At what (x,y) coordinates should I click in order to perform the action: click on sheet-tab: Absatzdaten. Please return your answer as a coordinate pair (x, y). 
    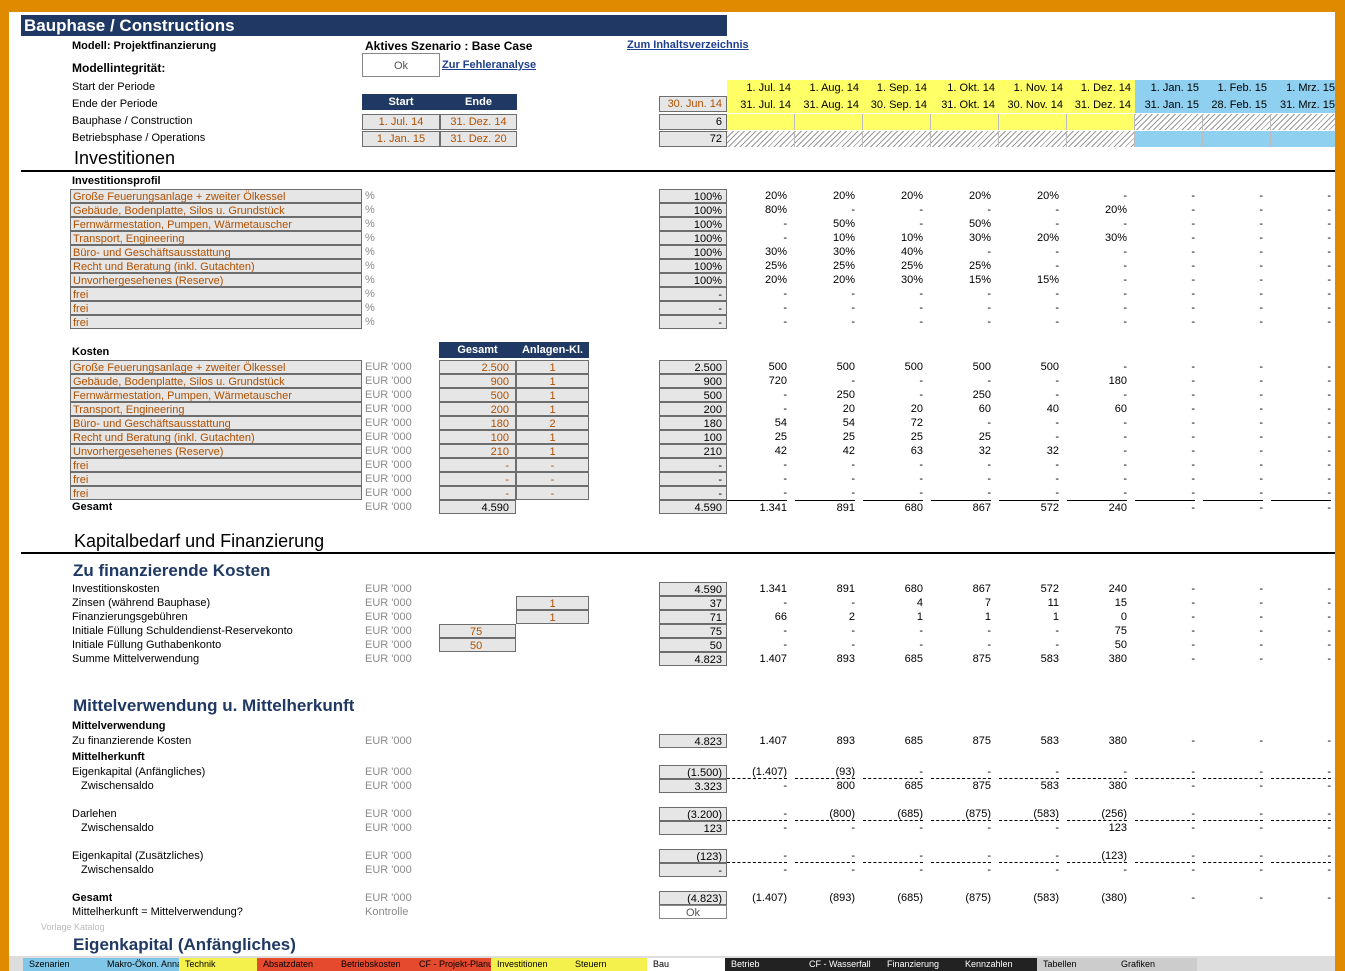
    Looking at the image, I should click on (298, 964).